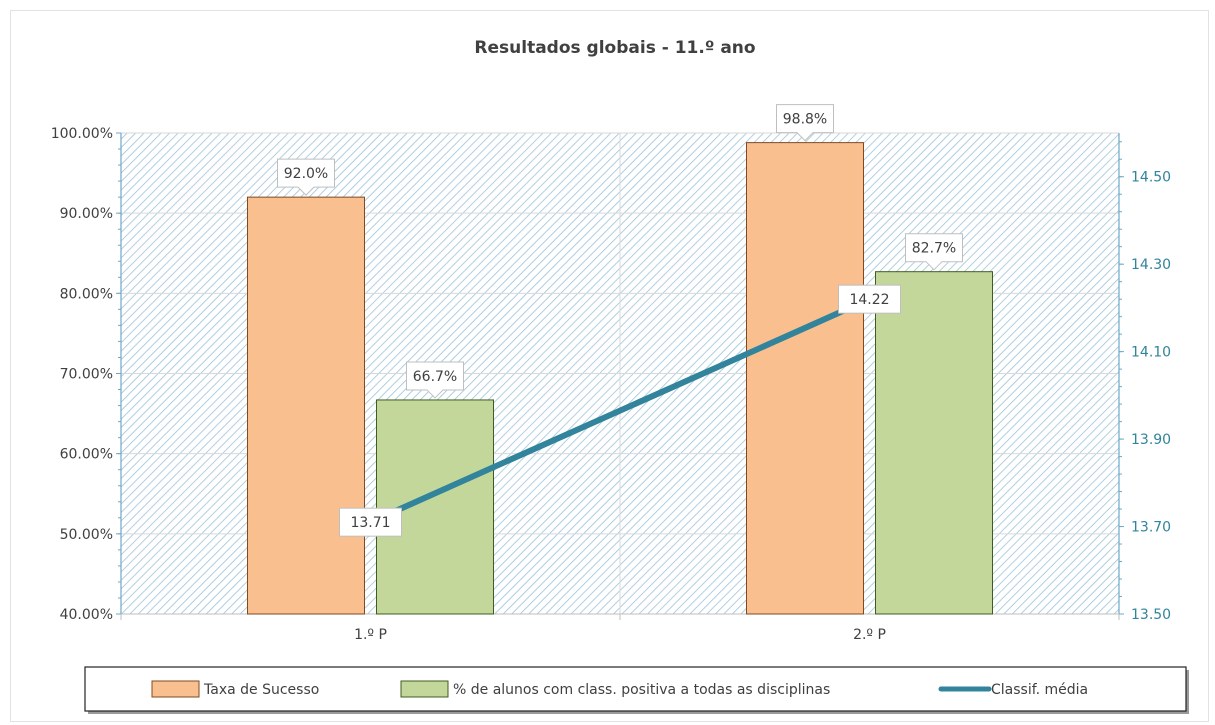  I want to click on bar-data-label: 98.8%, so click(805, 123).